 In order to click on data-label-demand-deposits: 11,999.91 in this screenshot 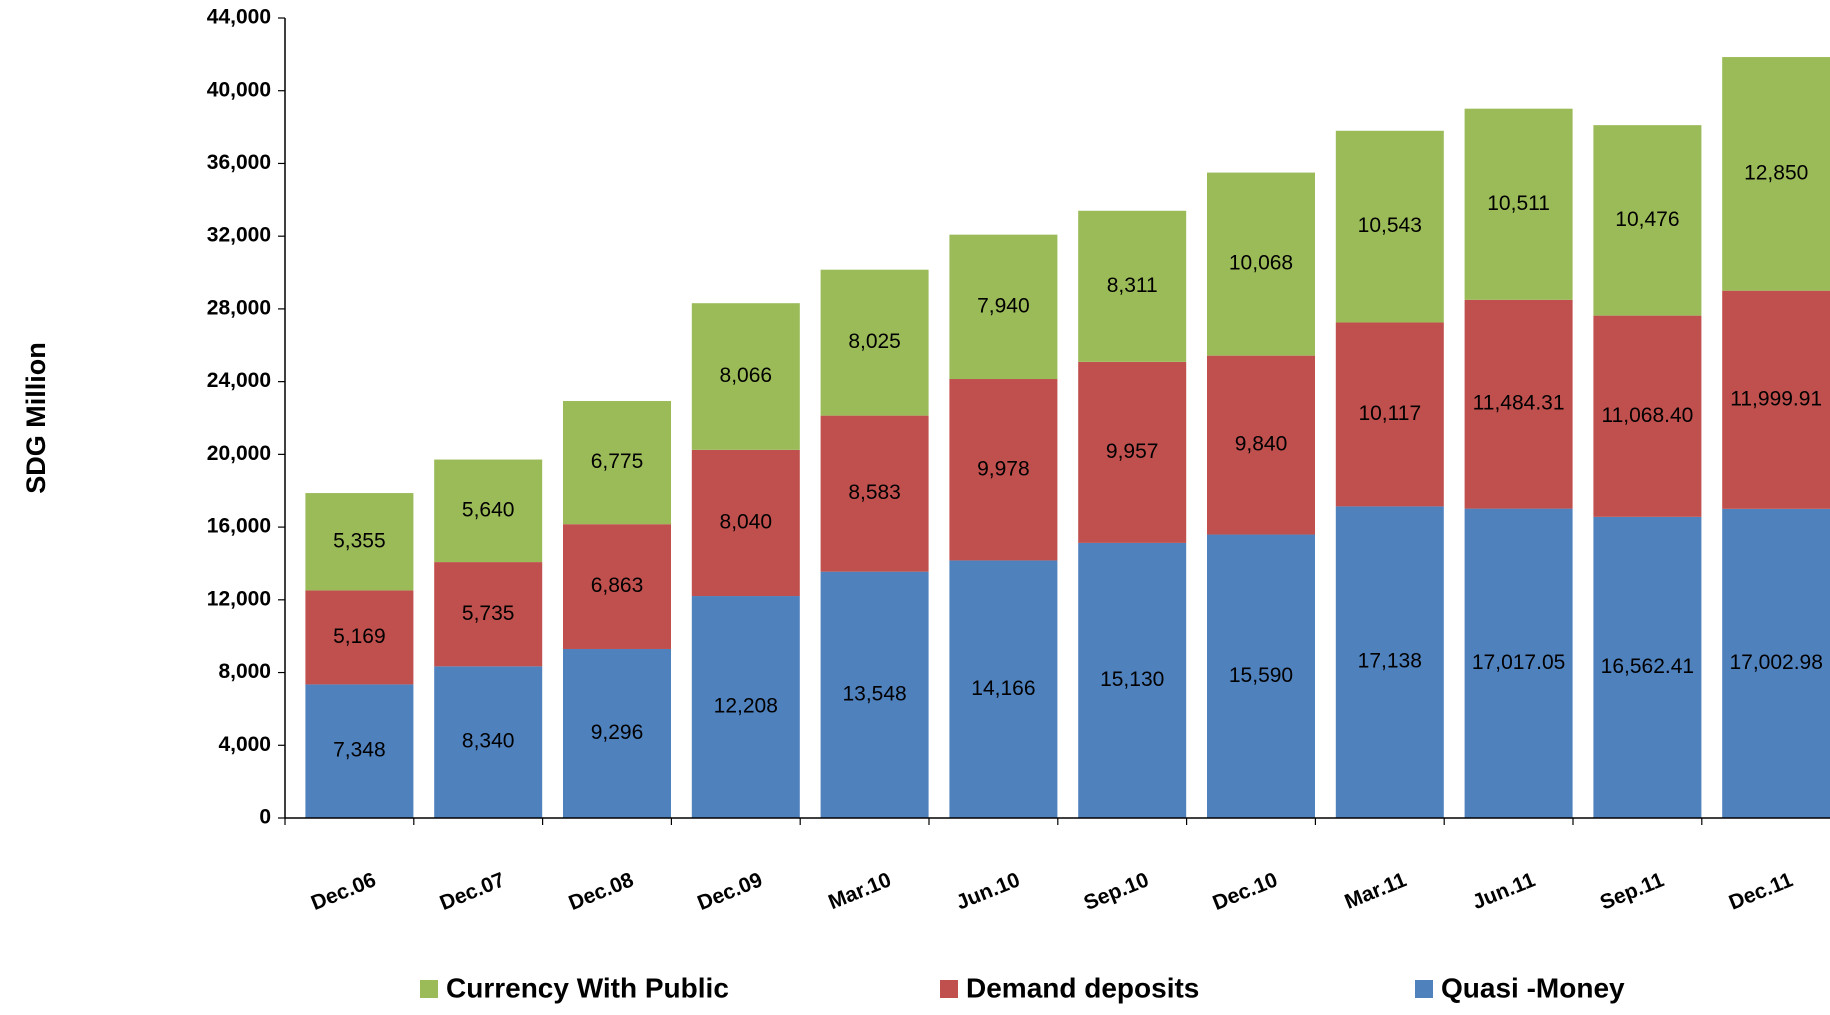, I will do `click(1776, 398)`.